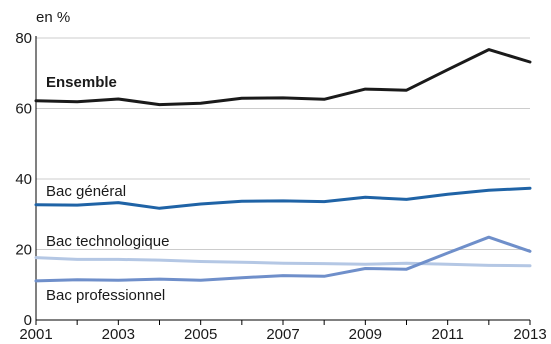 The image size is (551, 344). I want to click on series-line-bac-technologique, so click(283, 262).